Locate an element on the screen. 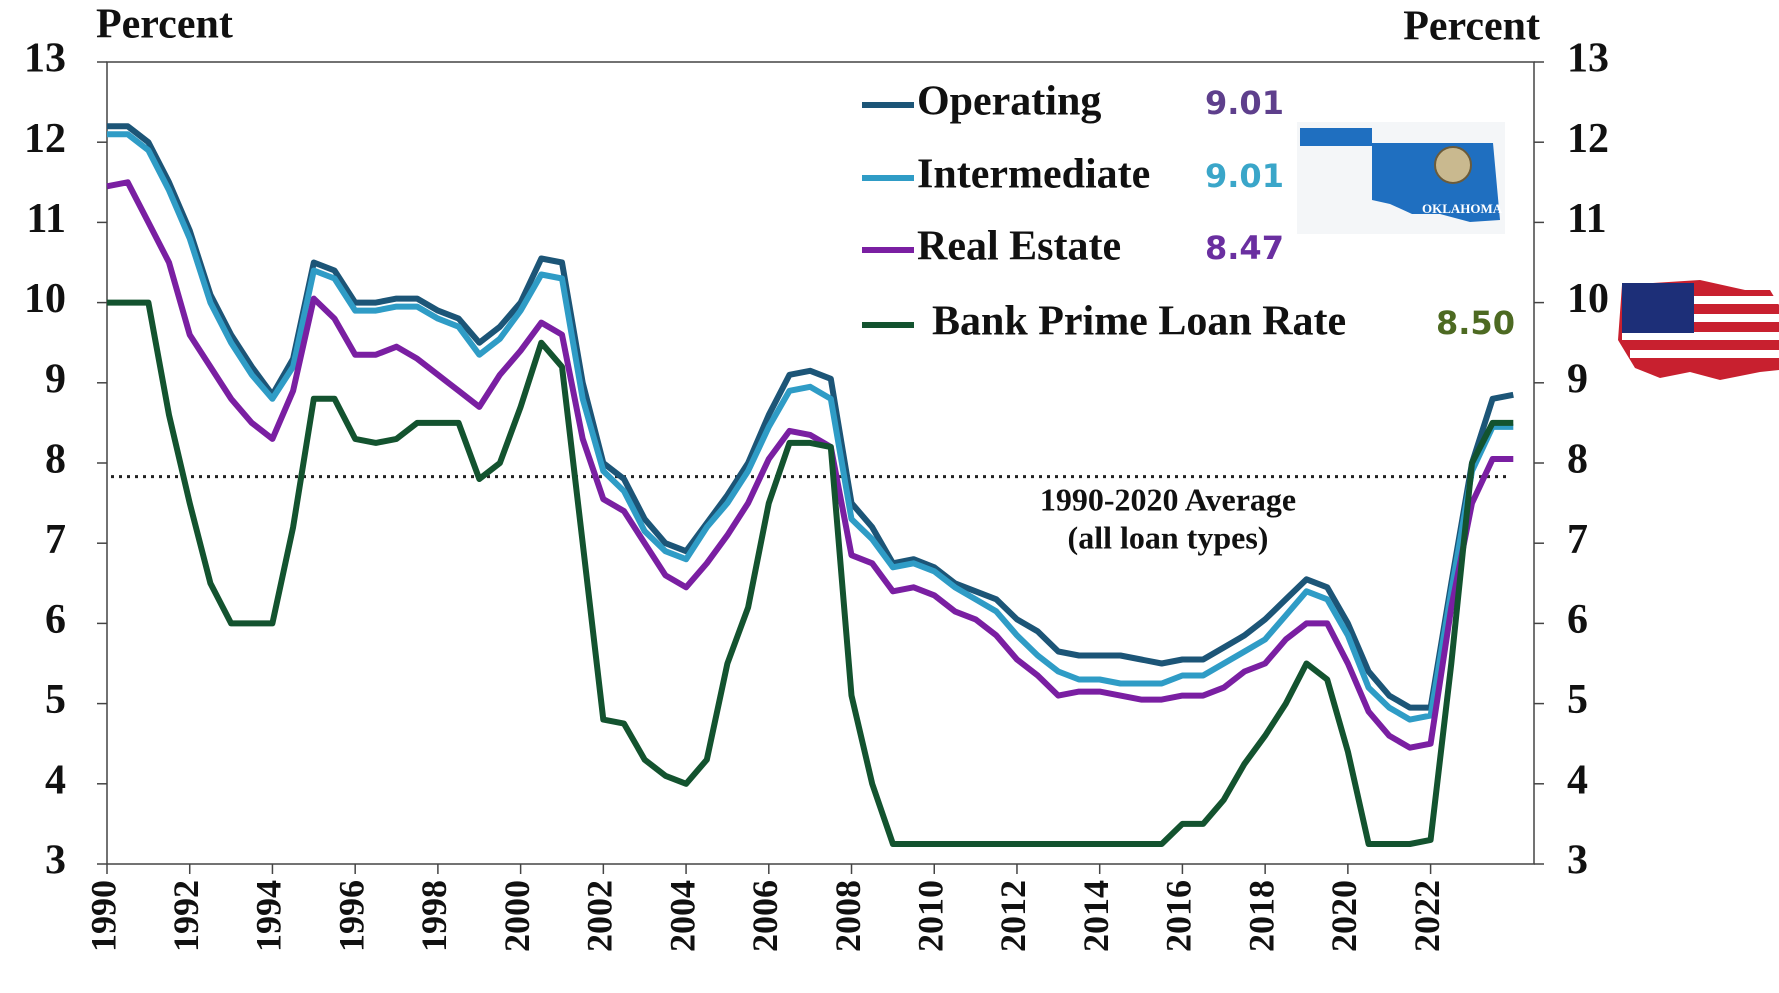  x-tick-label: 2002 is located at coordinates (600, 916).